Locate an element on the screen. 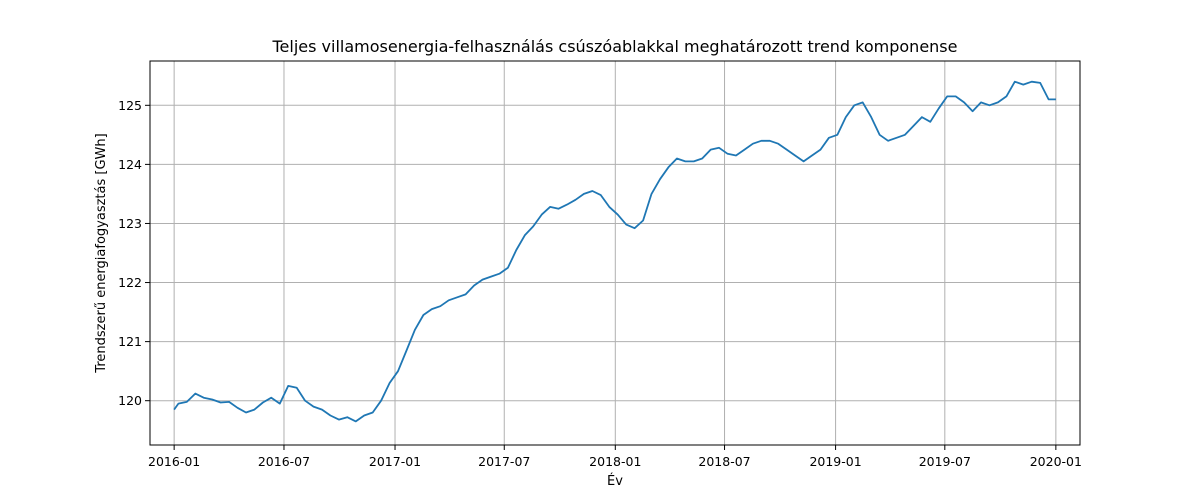 The height and width of the screenshot is (500, 1200). x-tick-label: 2019-01 is located at coordinates (835, 461).